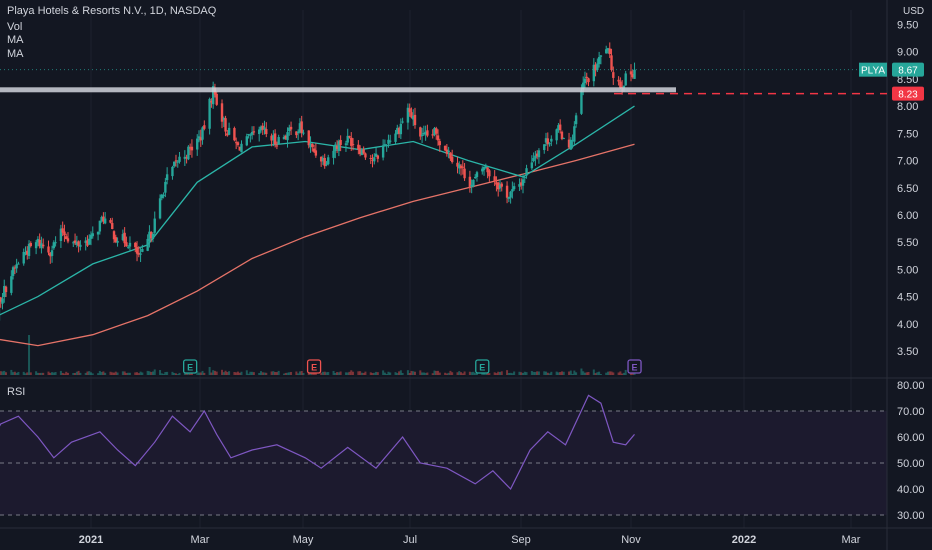 The width and height of the screenshot is (932, 550). What do you see at coordinates (907, 107) in the screenshot?
I see `price-axis-tick: 8.00` at bounding box center [907, 107].